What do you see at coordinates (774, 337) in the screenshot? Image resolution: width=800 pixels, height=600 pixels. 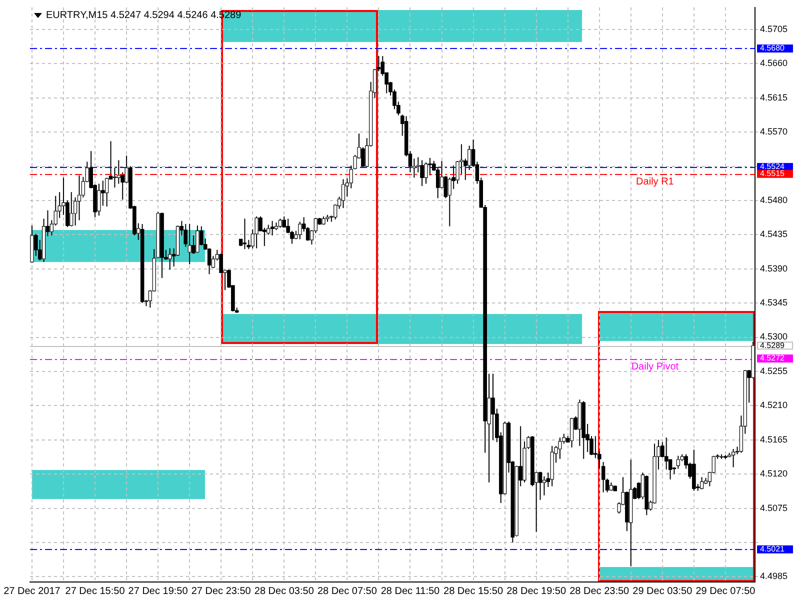 I see `y-tick-label: 4.5300` at bounding box center [774, 337].